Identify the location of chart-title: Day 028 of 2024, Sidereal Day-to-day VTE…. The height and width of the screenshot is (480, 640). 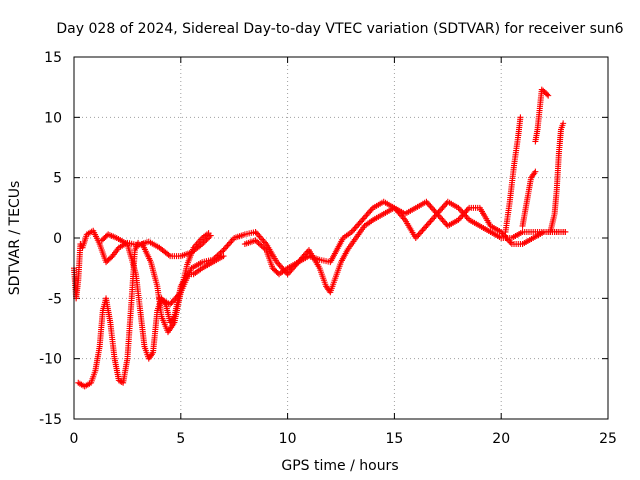
(339, 29).